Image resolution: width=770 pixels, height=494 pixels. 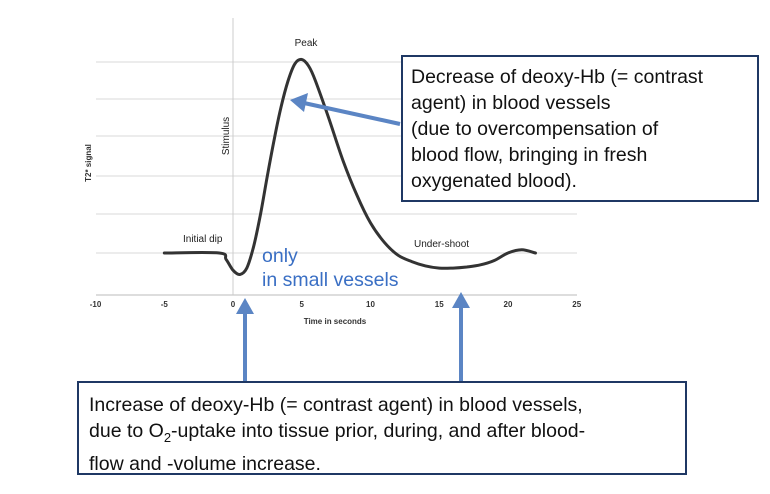 I want to click on x-tick-label: 0, so click(x=233, y=304).